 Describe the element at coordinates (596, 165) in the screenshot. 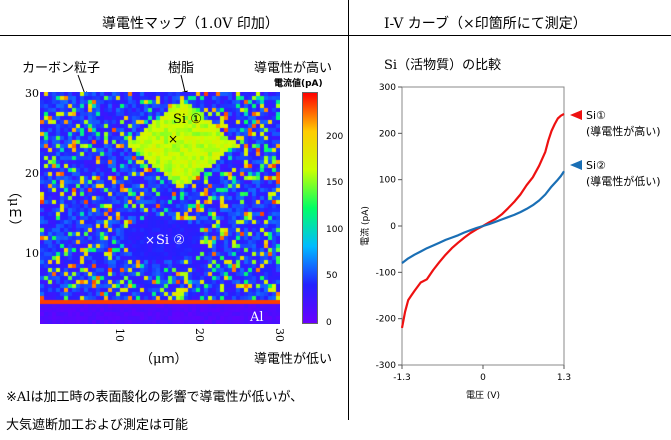

I see `legend-label-2: Si②` at that location.